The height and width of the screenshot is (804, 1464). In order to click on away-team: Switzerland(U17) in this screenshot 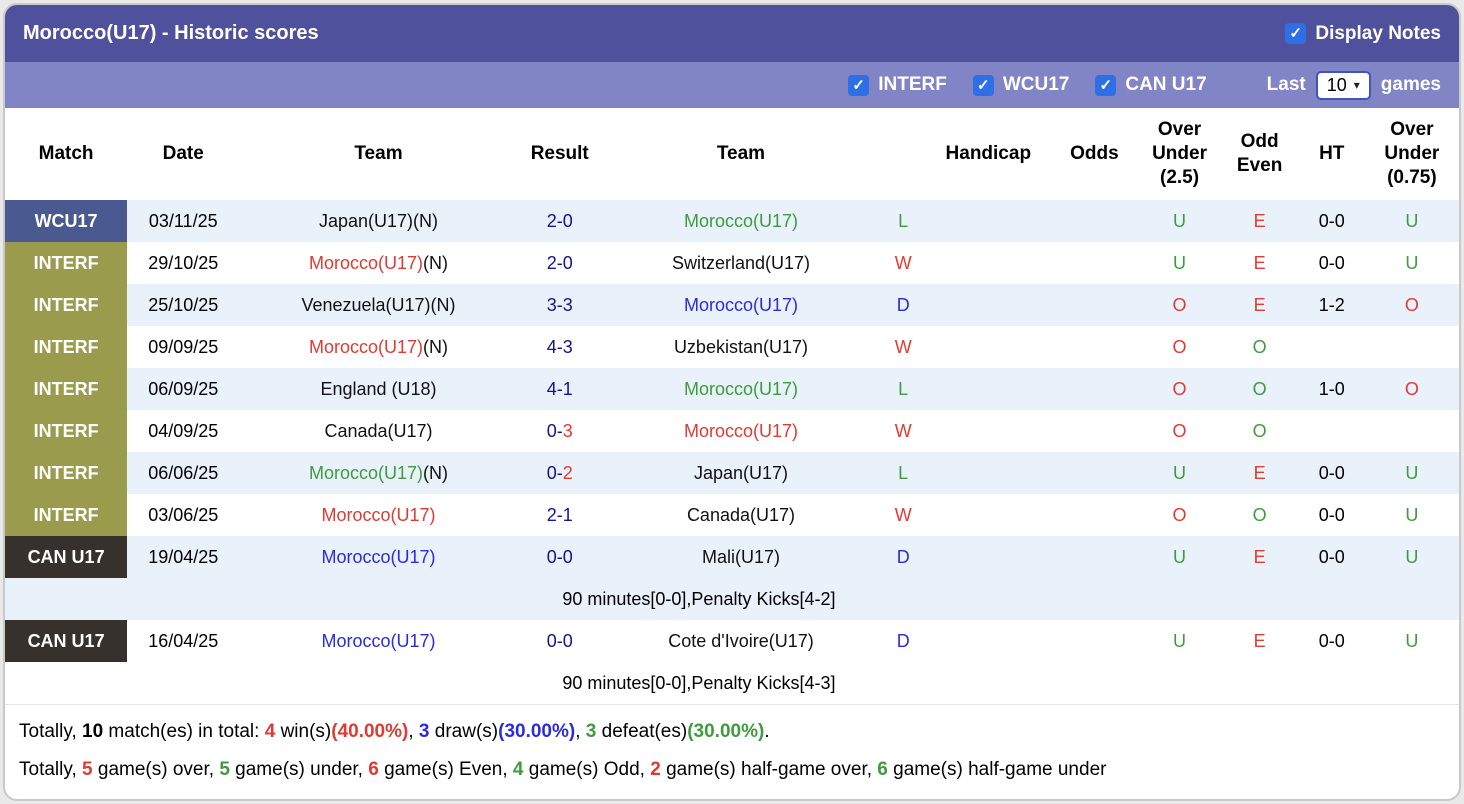, I will do `click(741, 263)`.